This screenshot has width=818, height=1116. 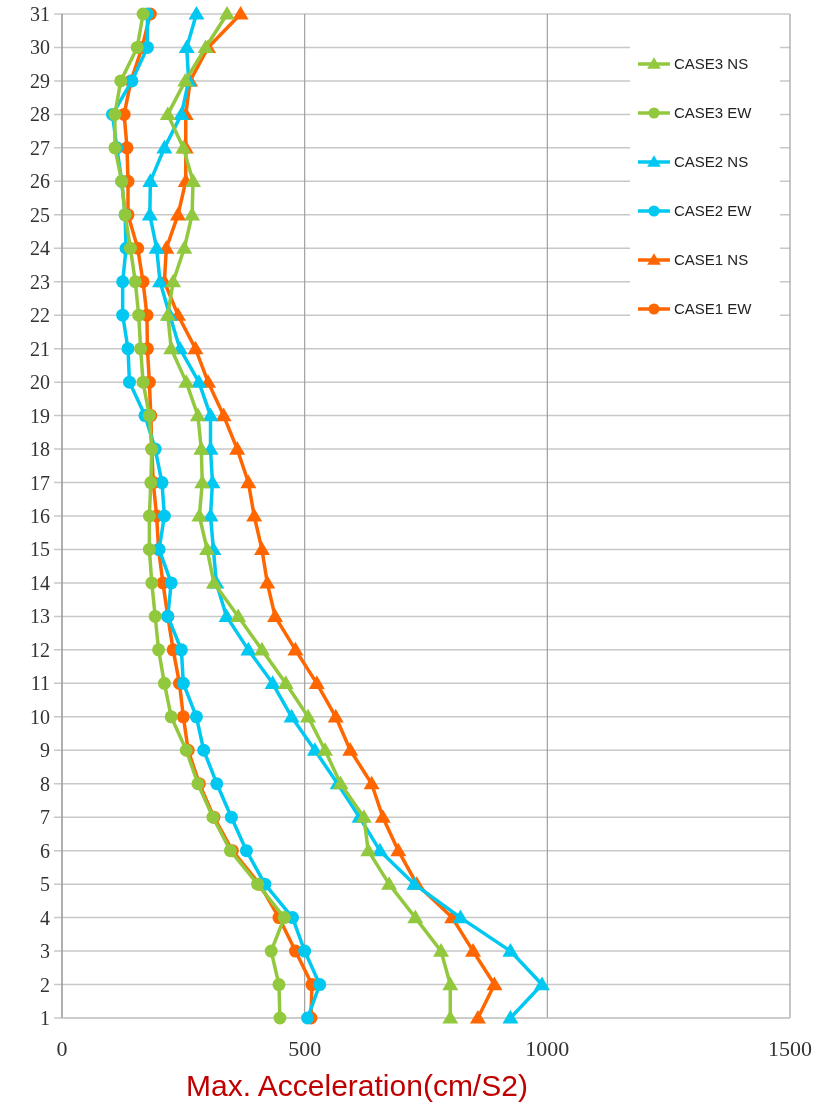 I want to click on x-tick-label: 1500, so click(x=790, y=1048).